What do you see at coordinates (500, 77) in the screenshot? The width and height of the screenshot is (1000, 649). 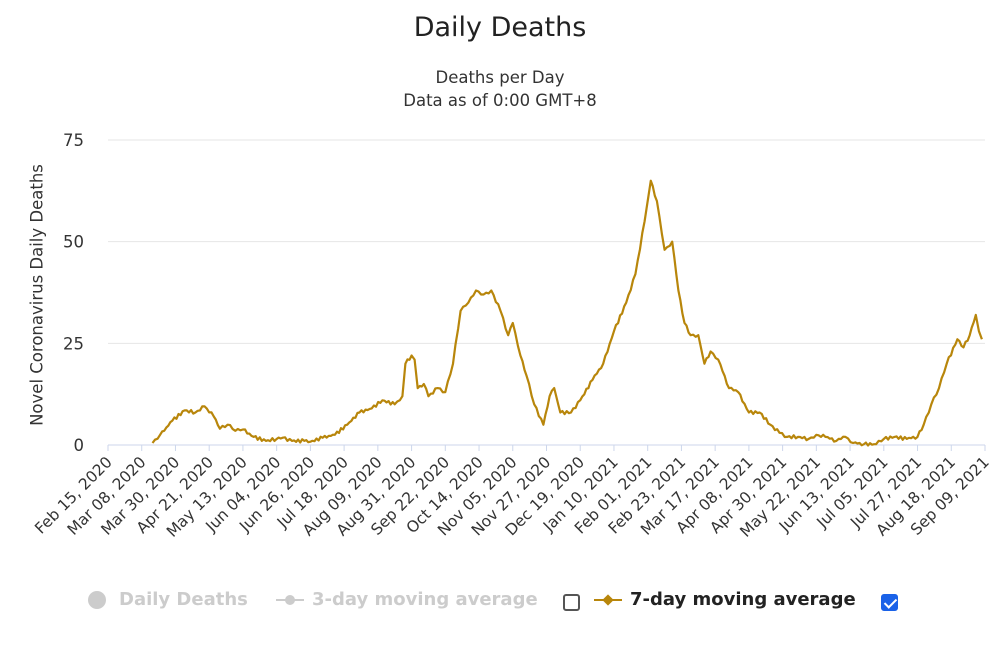 I see `subtitle-line-1: Deaths per Day` at bounding box center [500, 77].